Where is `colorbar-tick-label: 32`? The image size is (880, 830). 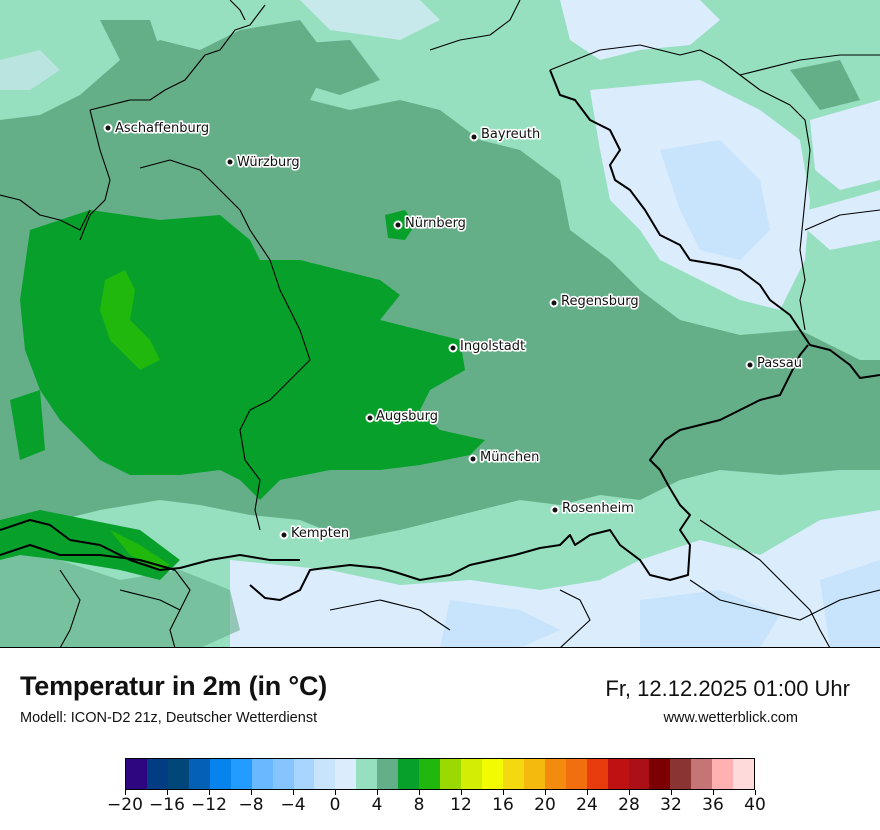 colorbar-tick-label: 32 is located at coordinates (671, 805).